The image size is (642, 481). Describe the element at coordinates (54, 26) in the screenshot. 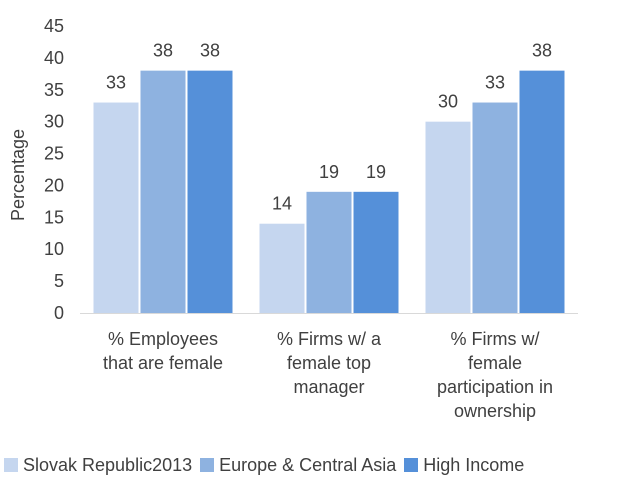

I see `y-tick-label: 45` at that location.